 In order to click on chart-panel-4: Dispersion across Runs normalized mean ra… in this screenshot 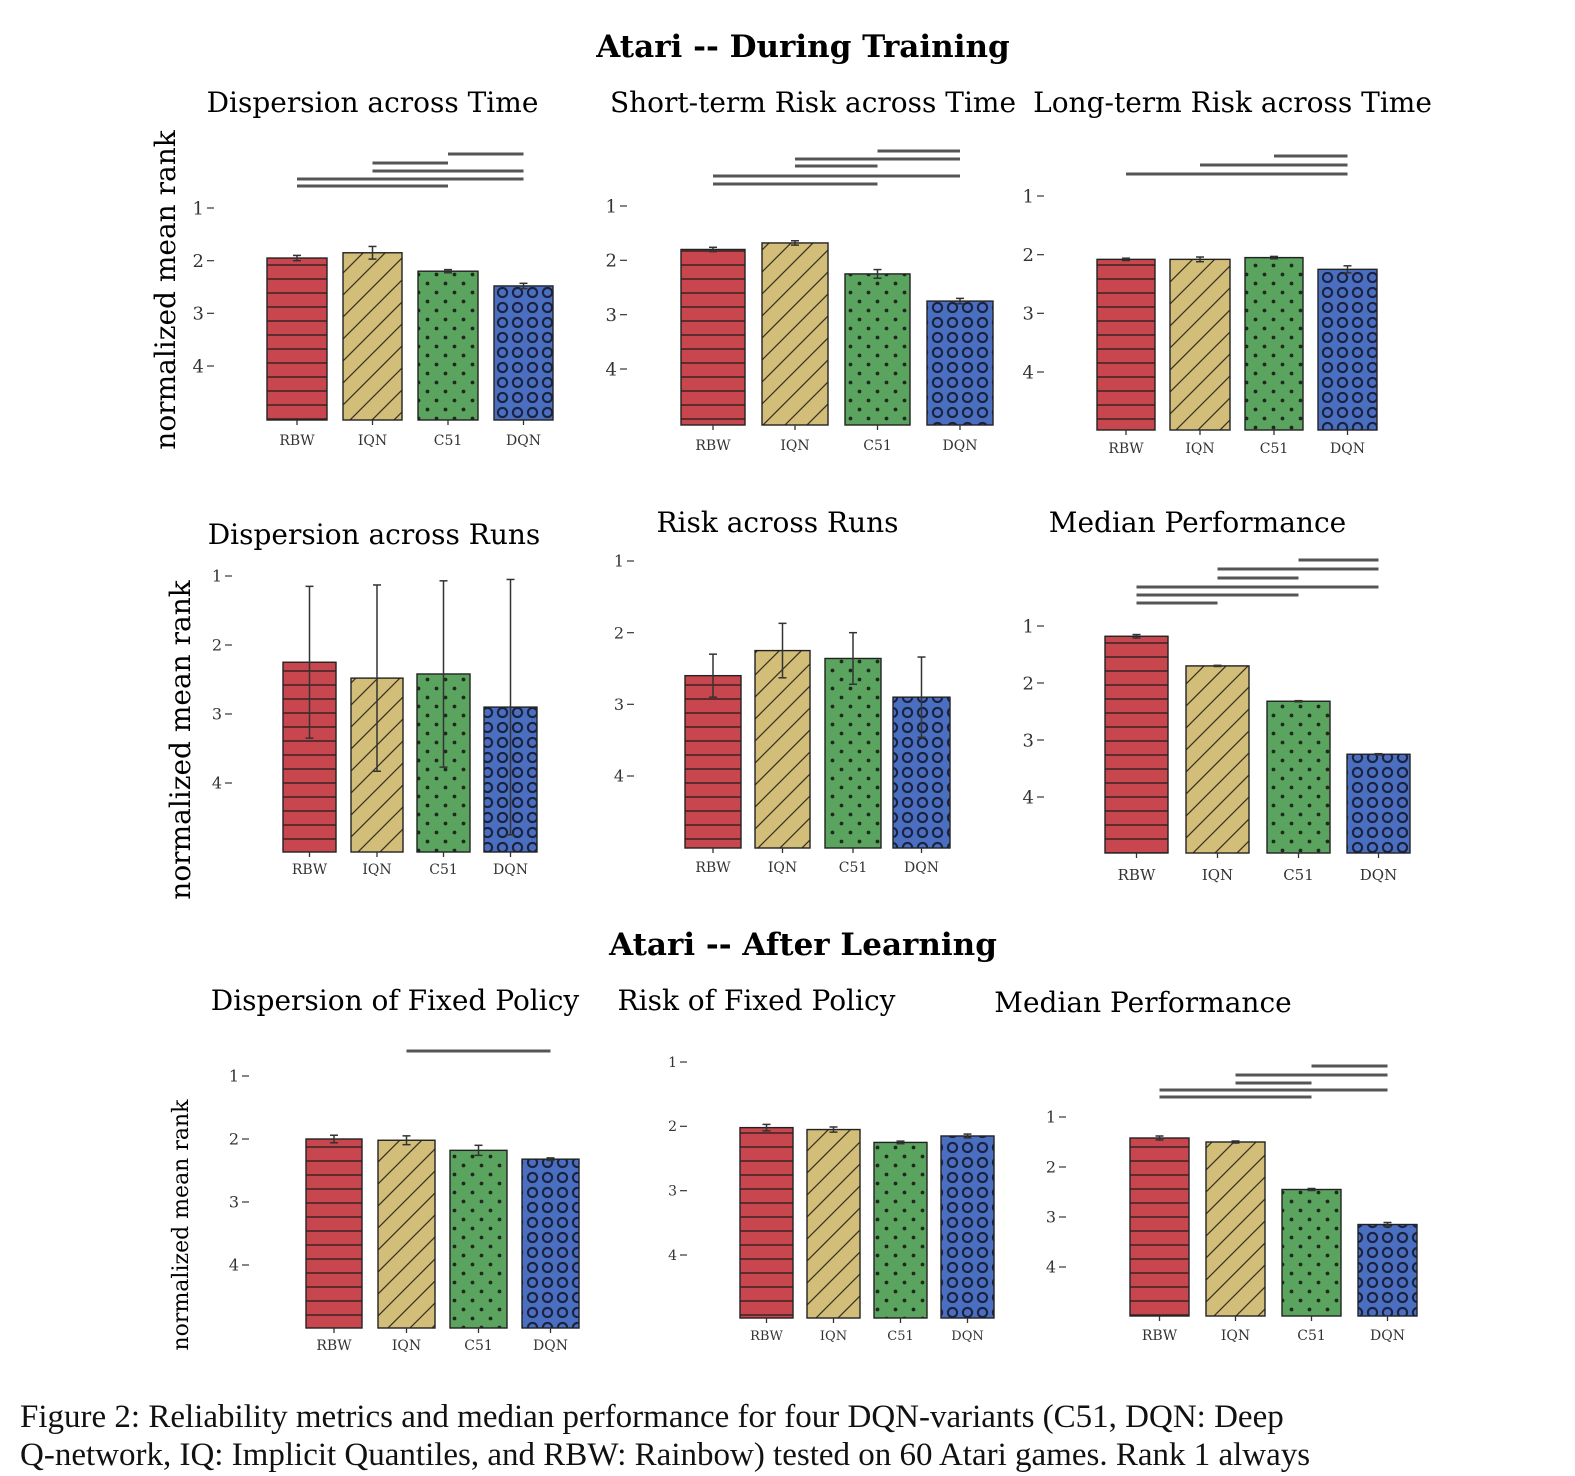, I will do `click(352, 709)`.